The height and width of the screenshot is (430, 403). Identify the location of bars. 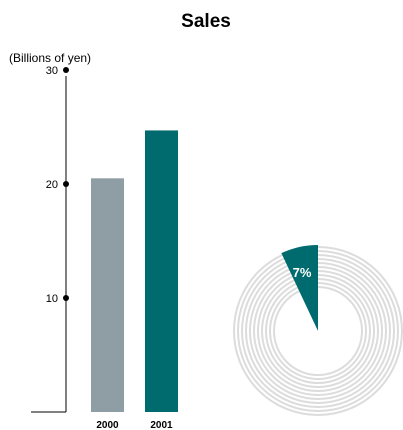
(134, 271).